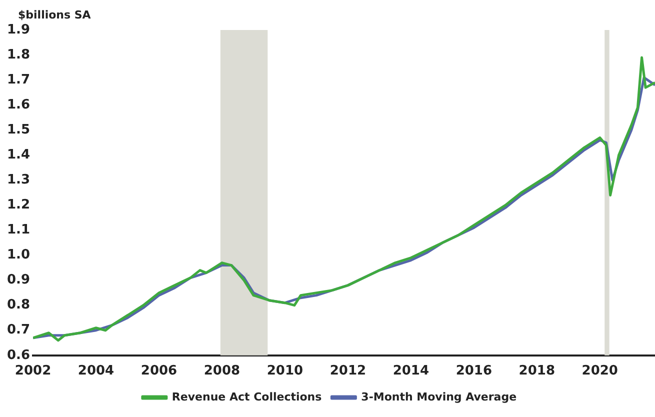  I want to click on x-tick-label: 2018, so click(536, 371).